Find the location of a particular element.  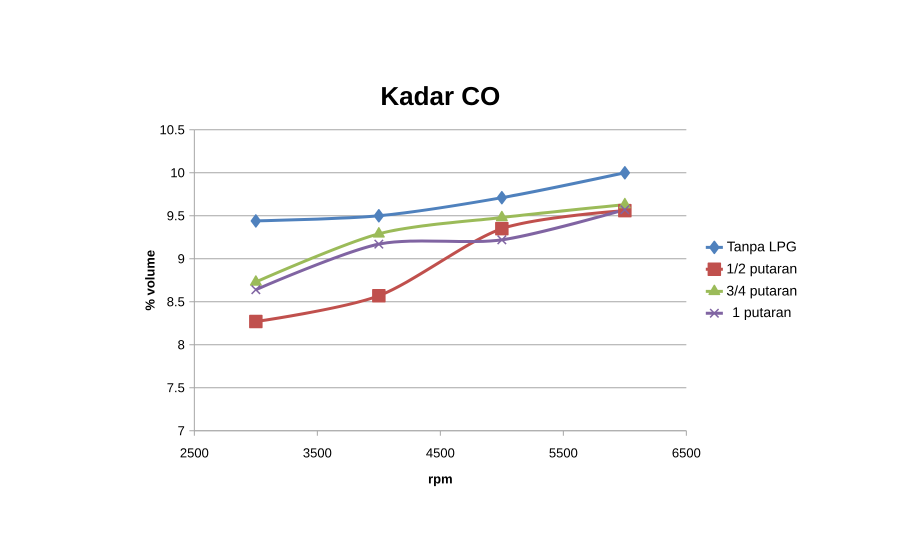

x-tick-label: 6500 is located at coordinates (686, 453).